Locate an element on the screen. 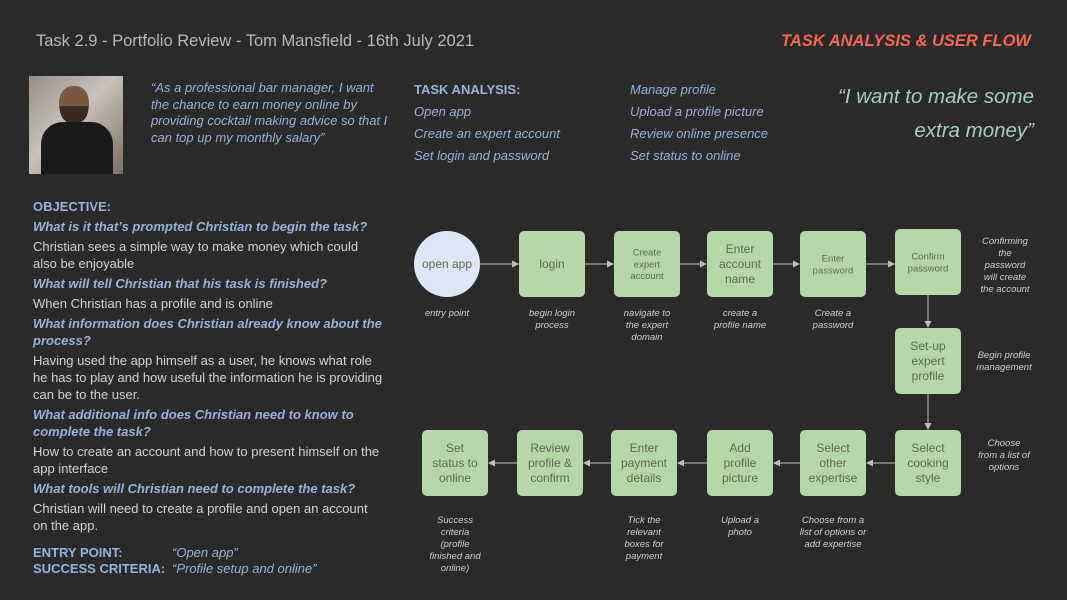 The image size is (1067, 600). flow-node-label: login is located at coordinates (551, 264).